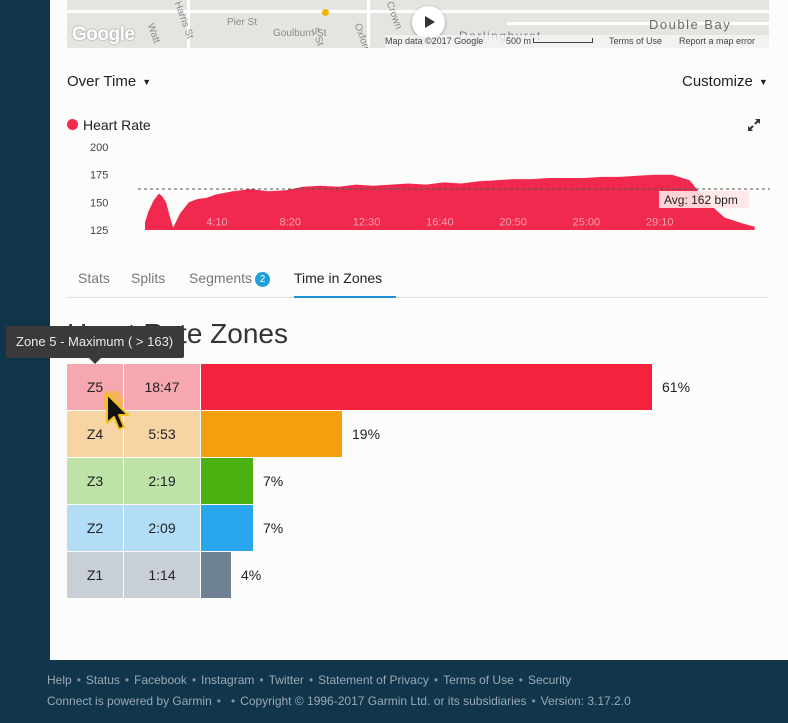  I want to click on google-logo: Google, so click(103, 34).